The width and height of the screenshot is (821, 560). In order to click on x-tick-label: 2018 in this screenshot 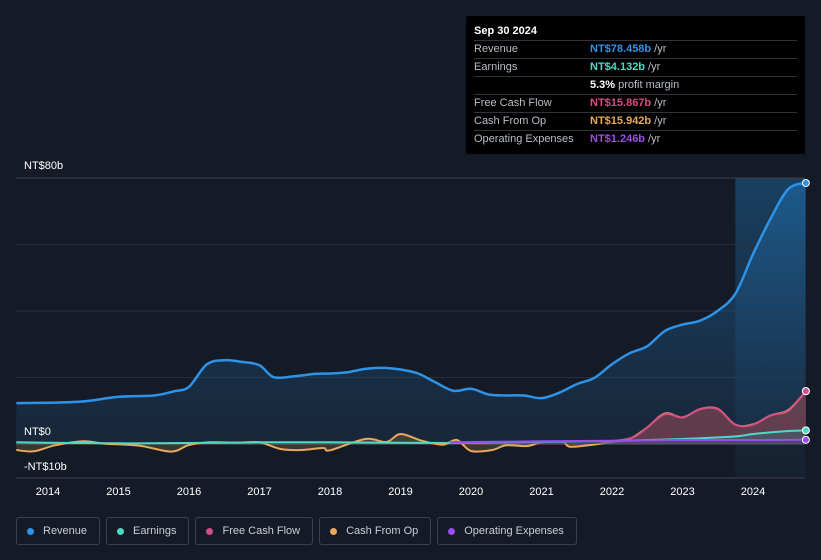, I will do `click(330, 492)`.